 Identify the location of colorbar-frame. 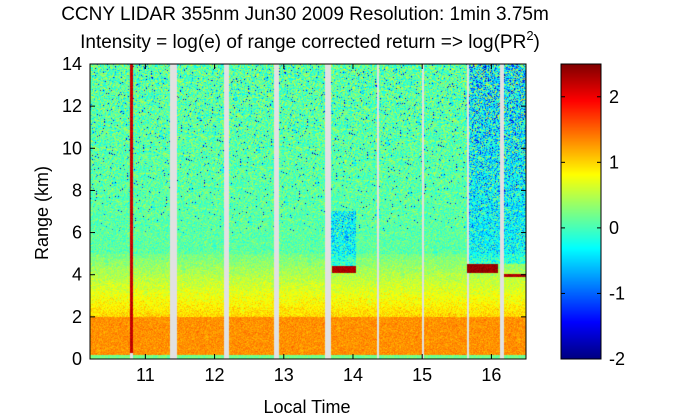
(581, 211).